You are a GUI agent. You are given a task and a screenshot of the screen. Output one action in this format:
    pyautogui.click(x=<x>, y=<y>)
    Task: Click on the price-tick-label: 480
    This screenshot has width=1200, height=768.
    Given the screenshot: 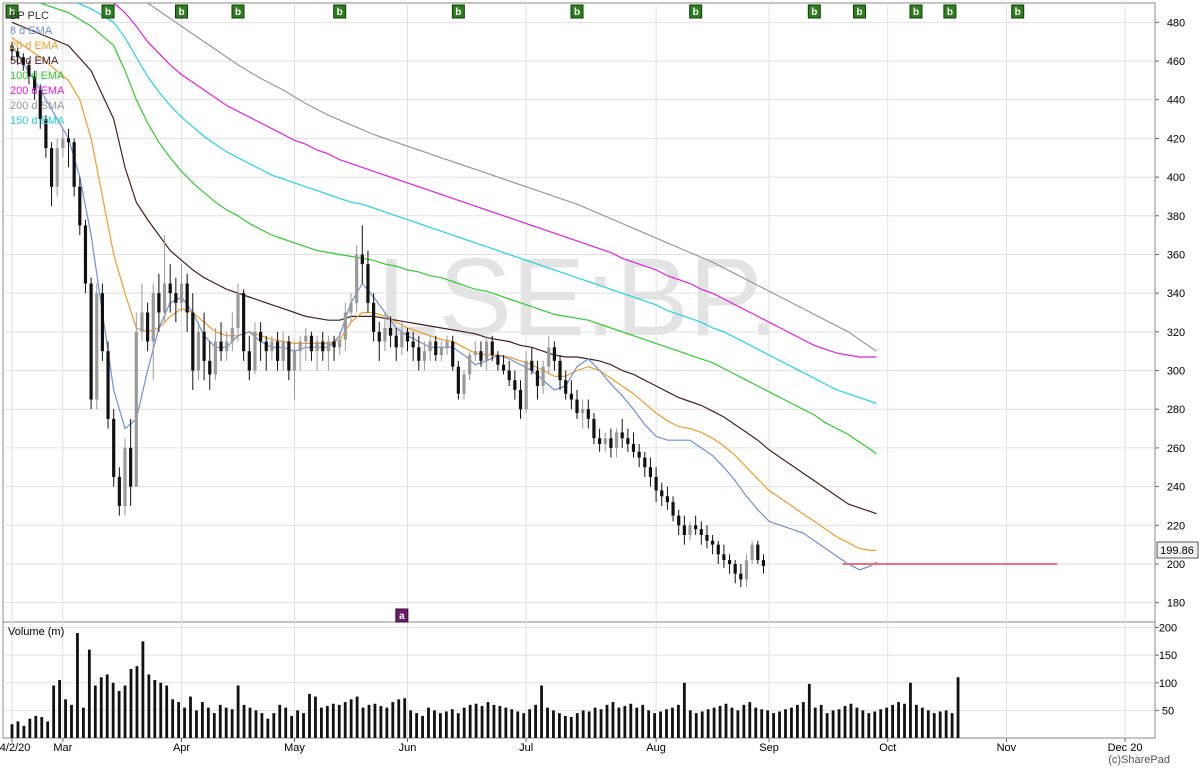 What is the action you would take?
    pyautogui.click(x=1176, y=23)
    